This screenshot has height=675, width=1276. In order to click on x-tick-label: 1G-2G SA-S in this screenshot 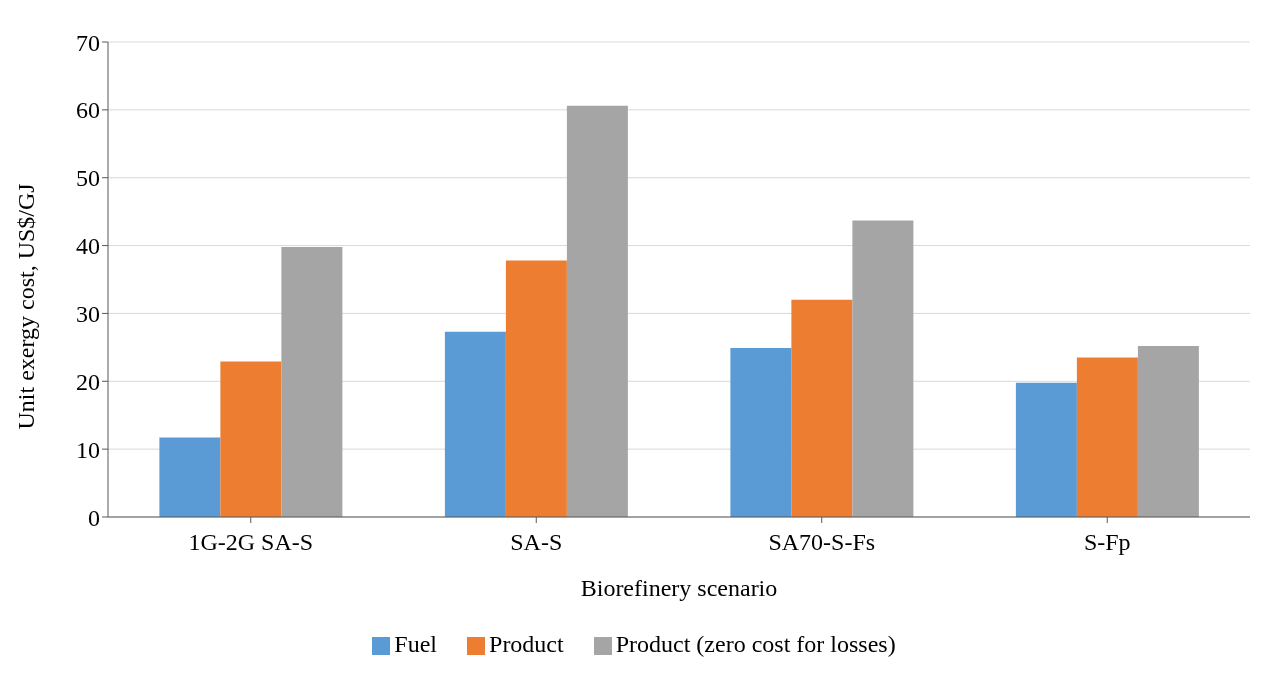, I will do `click(251, 542)`.